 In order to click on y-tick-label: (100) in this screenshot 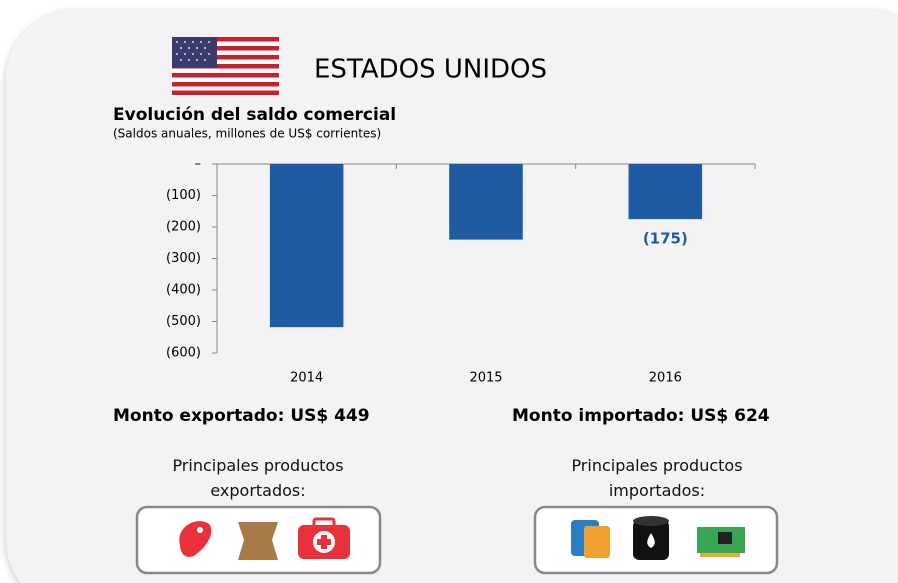, I will do `click(183, 195)`.